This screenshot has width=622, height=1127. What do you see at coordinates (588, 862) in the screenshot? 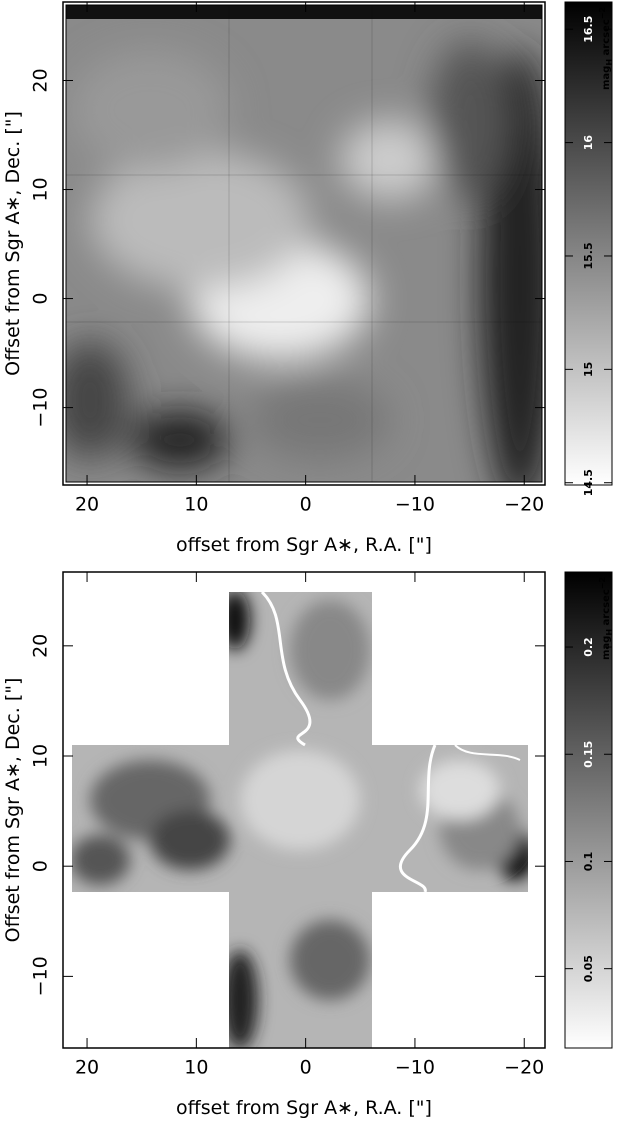
I see `colorbar-tick-label: 0.1` at bounding box center [588, 862].